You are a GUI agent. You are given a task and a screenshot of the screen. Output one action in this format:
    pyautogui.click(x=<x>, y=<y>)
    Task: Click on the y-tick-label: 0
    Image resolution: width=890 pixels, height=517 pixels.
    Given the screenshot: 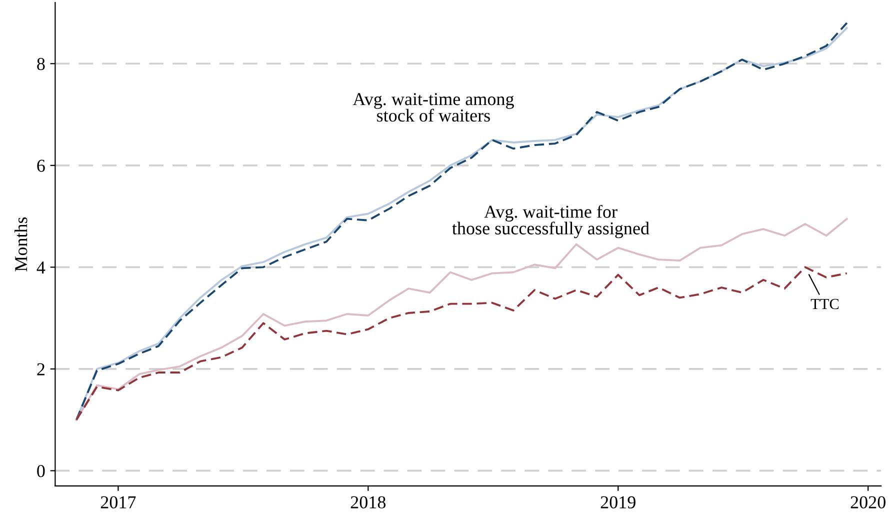 What is the action you would take?
    pyautogui.click(x=41, y=471)
    